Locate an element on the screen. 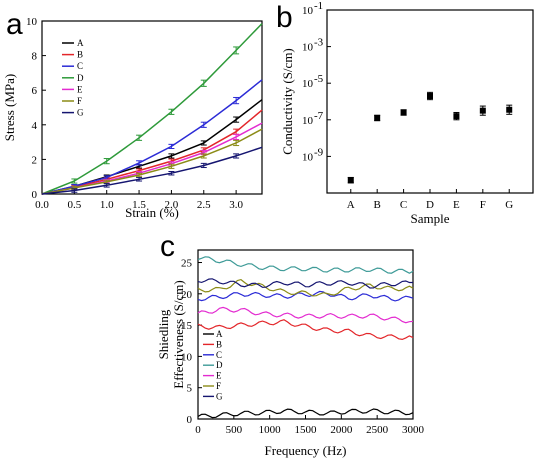 The image size is (550, 466). panel-a-series-B-line is located at coordinates (152, 152).